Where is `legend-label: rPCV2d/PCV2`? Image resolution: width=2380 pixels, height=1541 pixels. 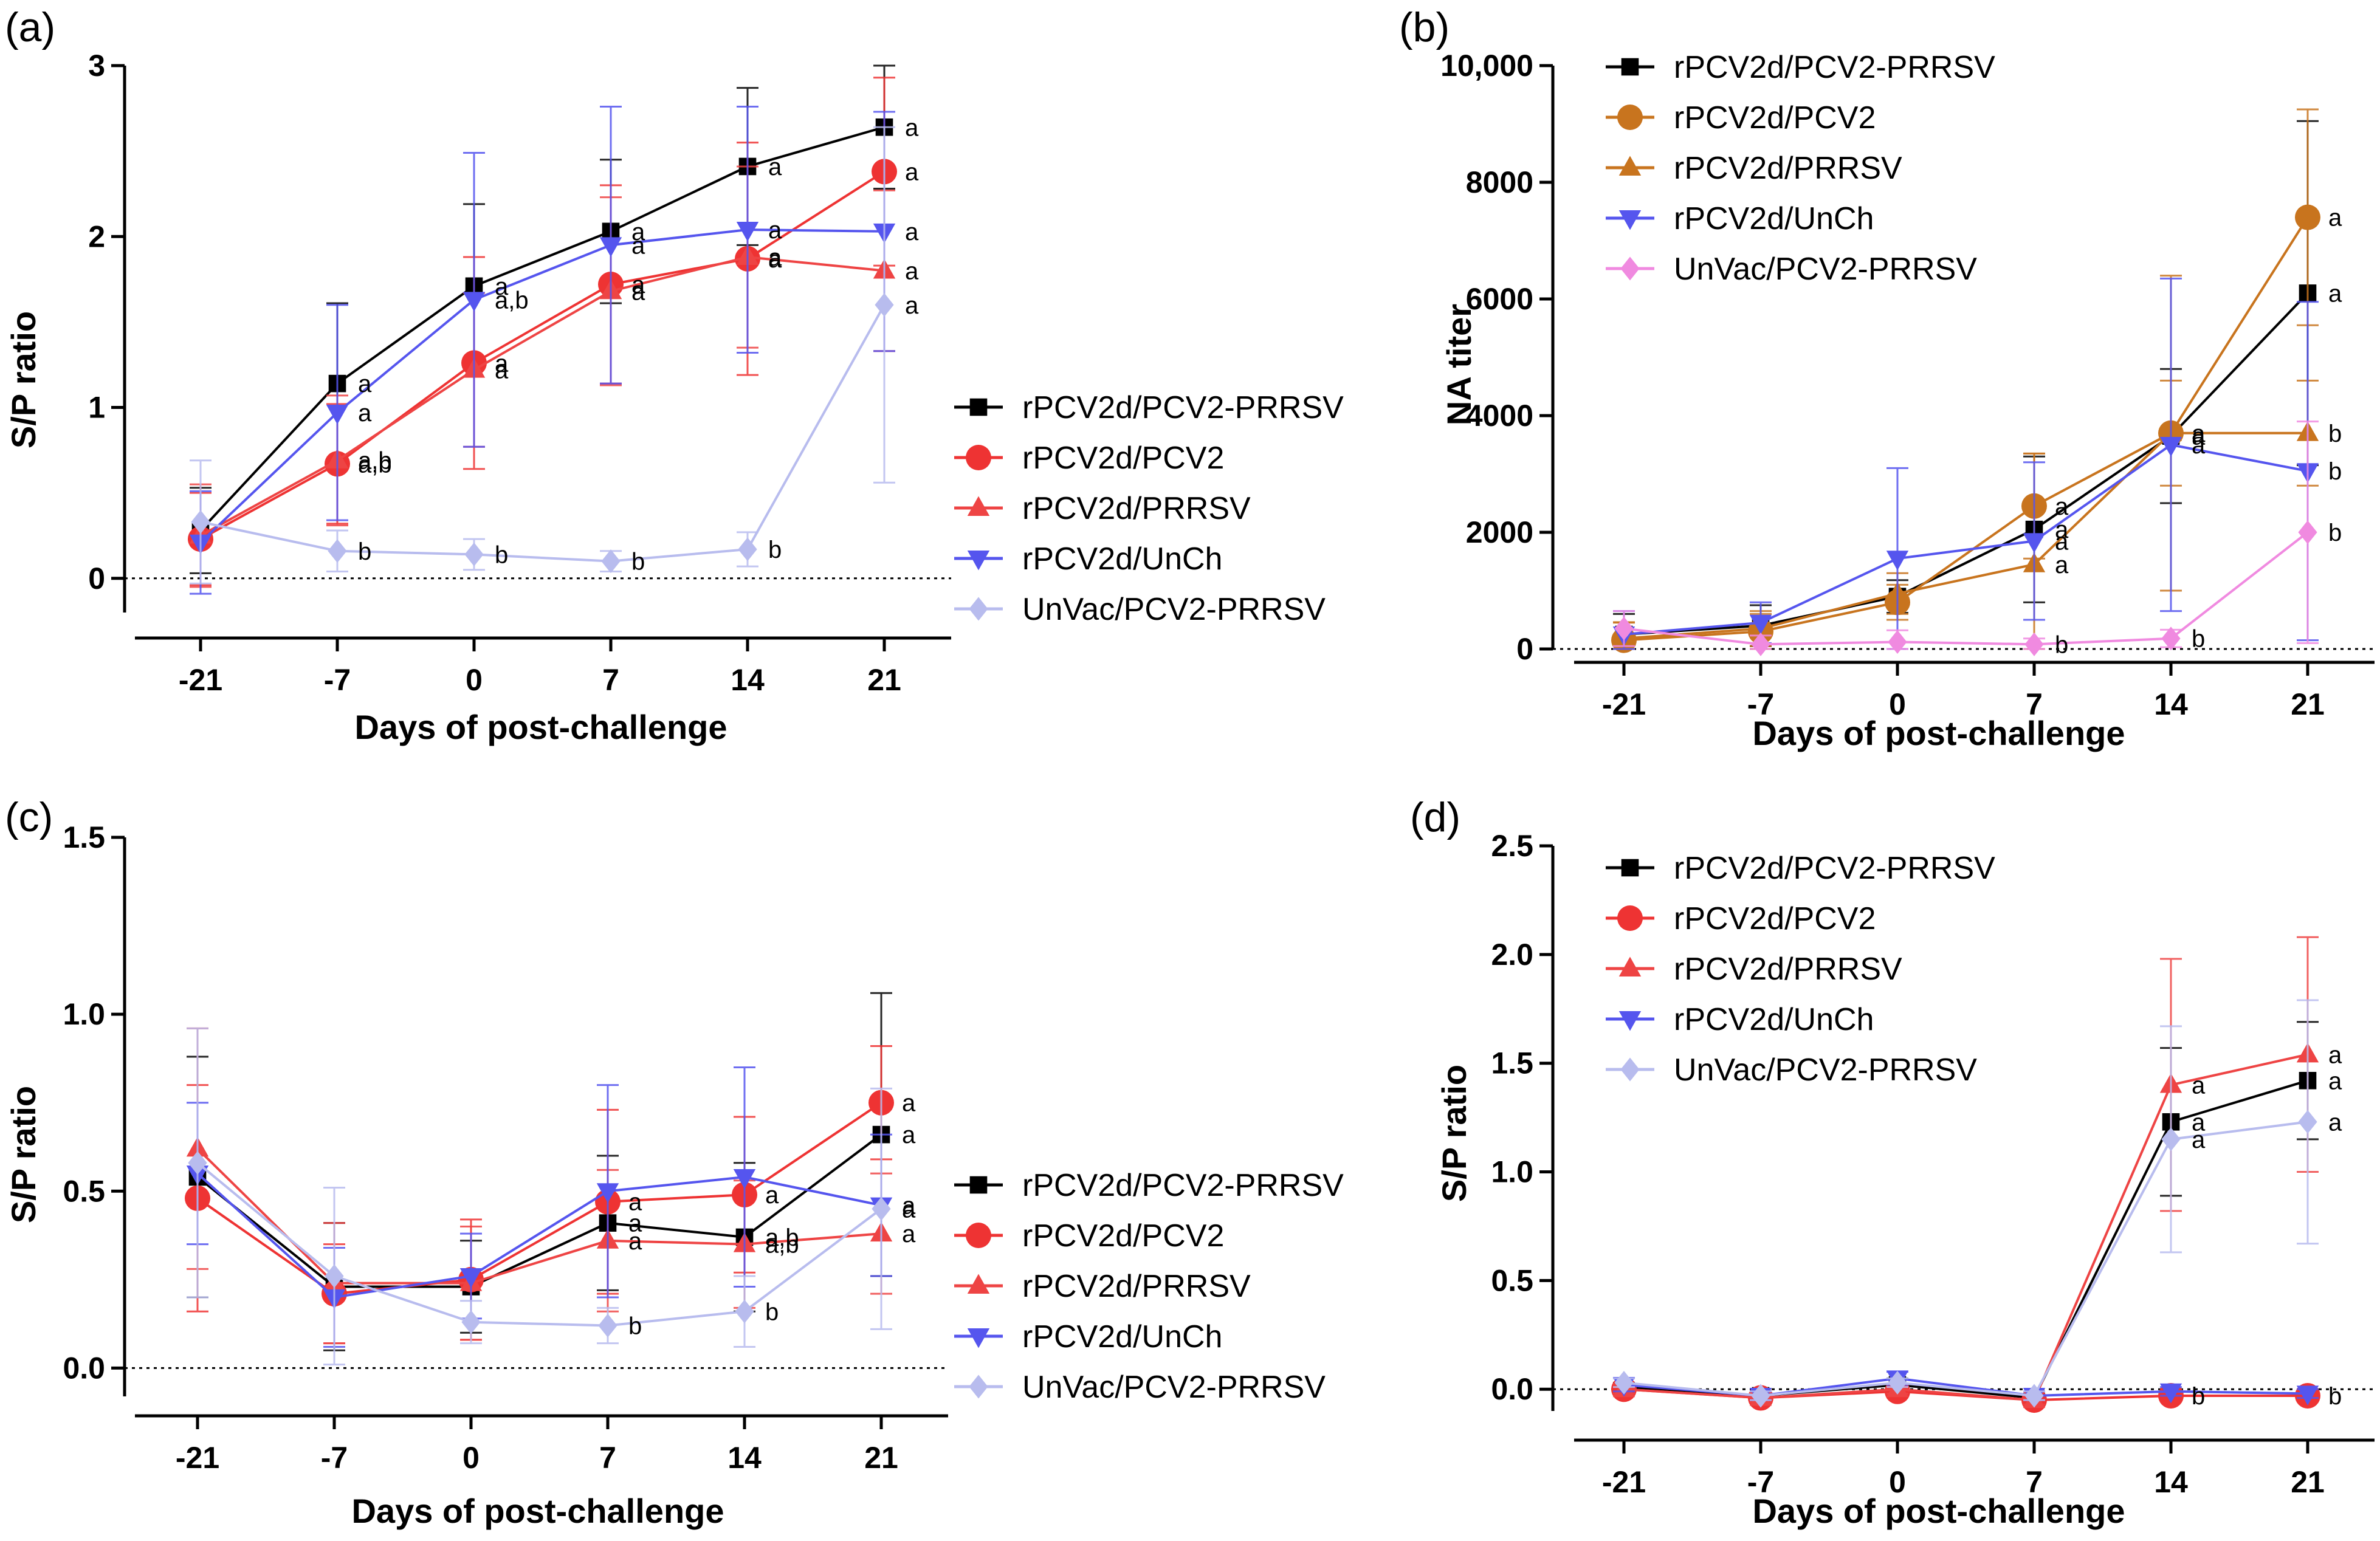
legend-label: rPCV2d/PCV2 is located at coordinates (1123, 1236).